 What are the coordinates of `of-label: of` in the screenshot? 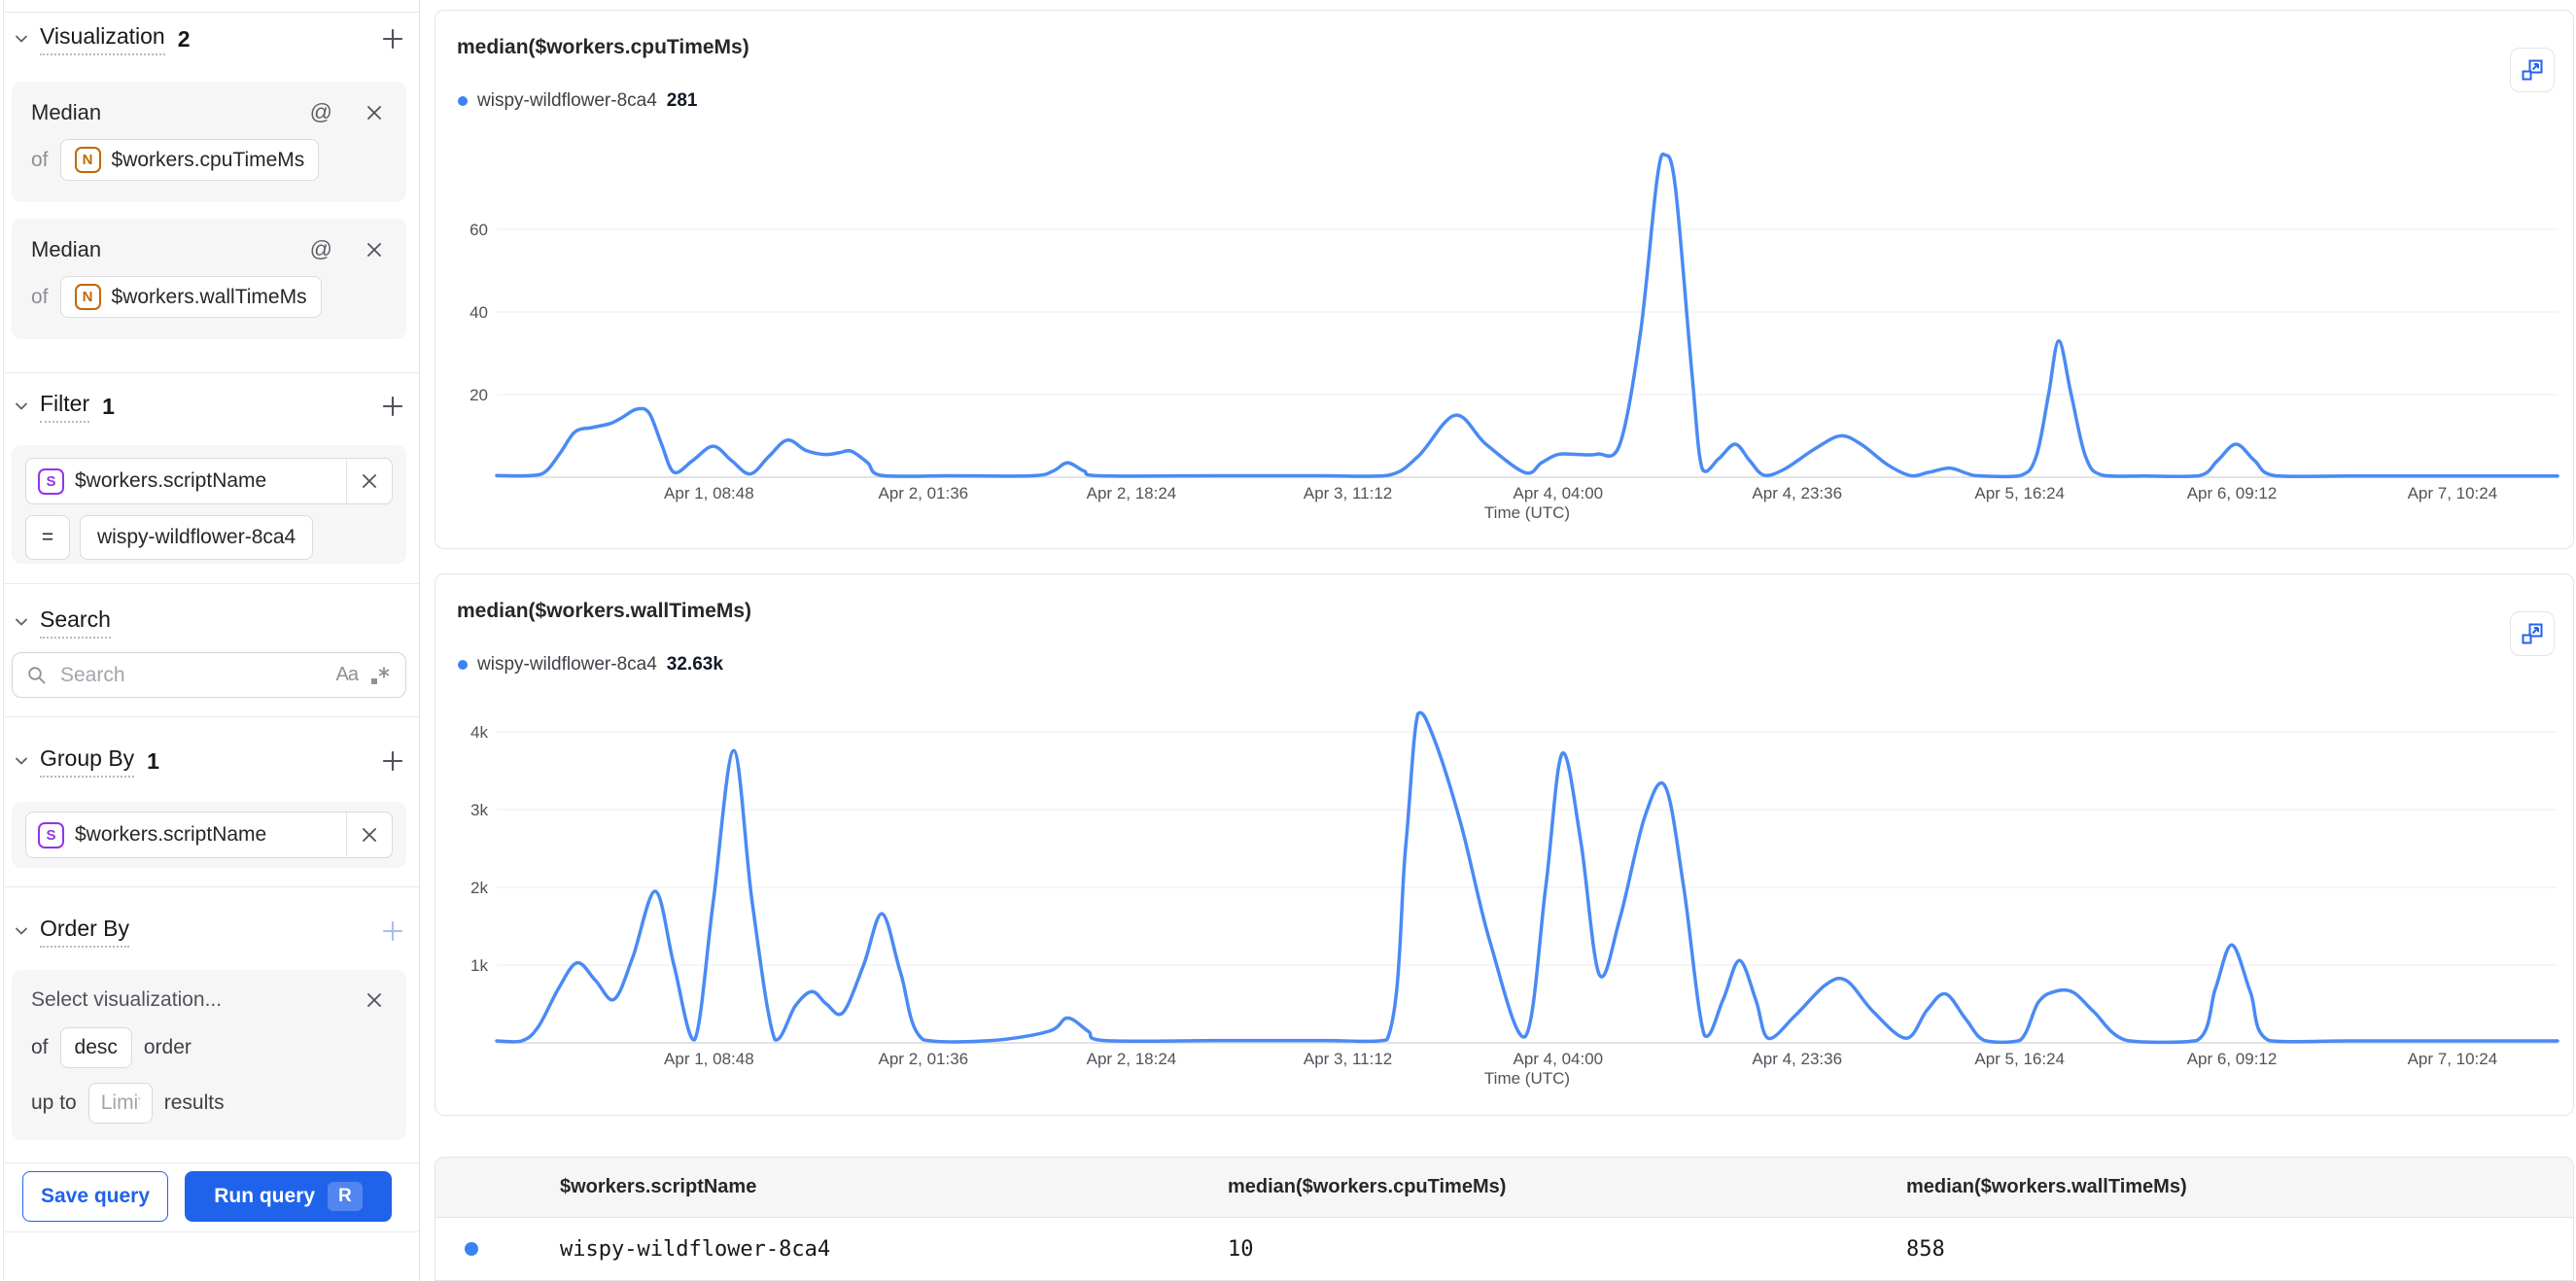 It's located at (40, 1047).